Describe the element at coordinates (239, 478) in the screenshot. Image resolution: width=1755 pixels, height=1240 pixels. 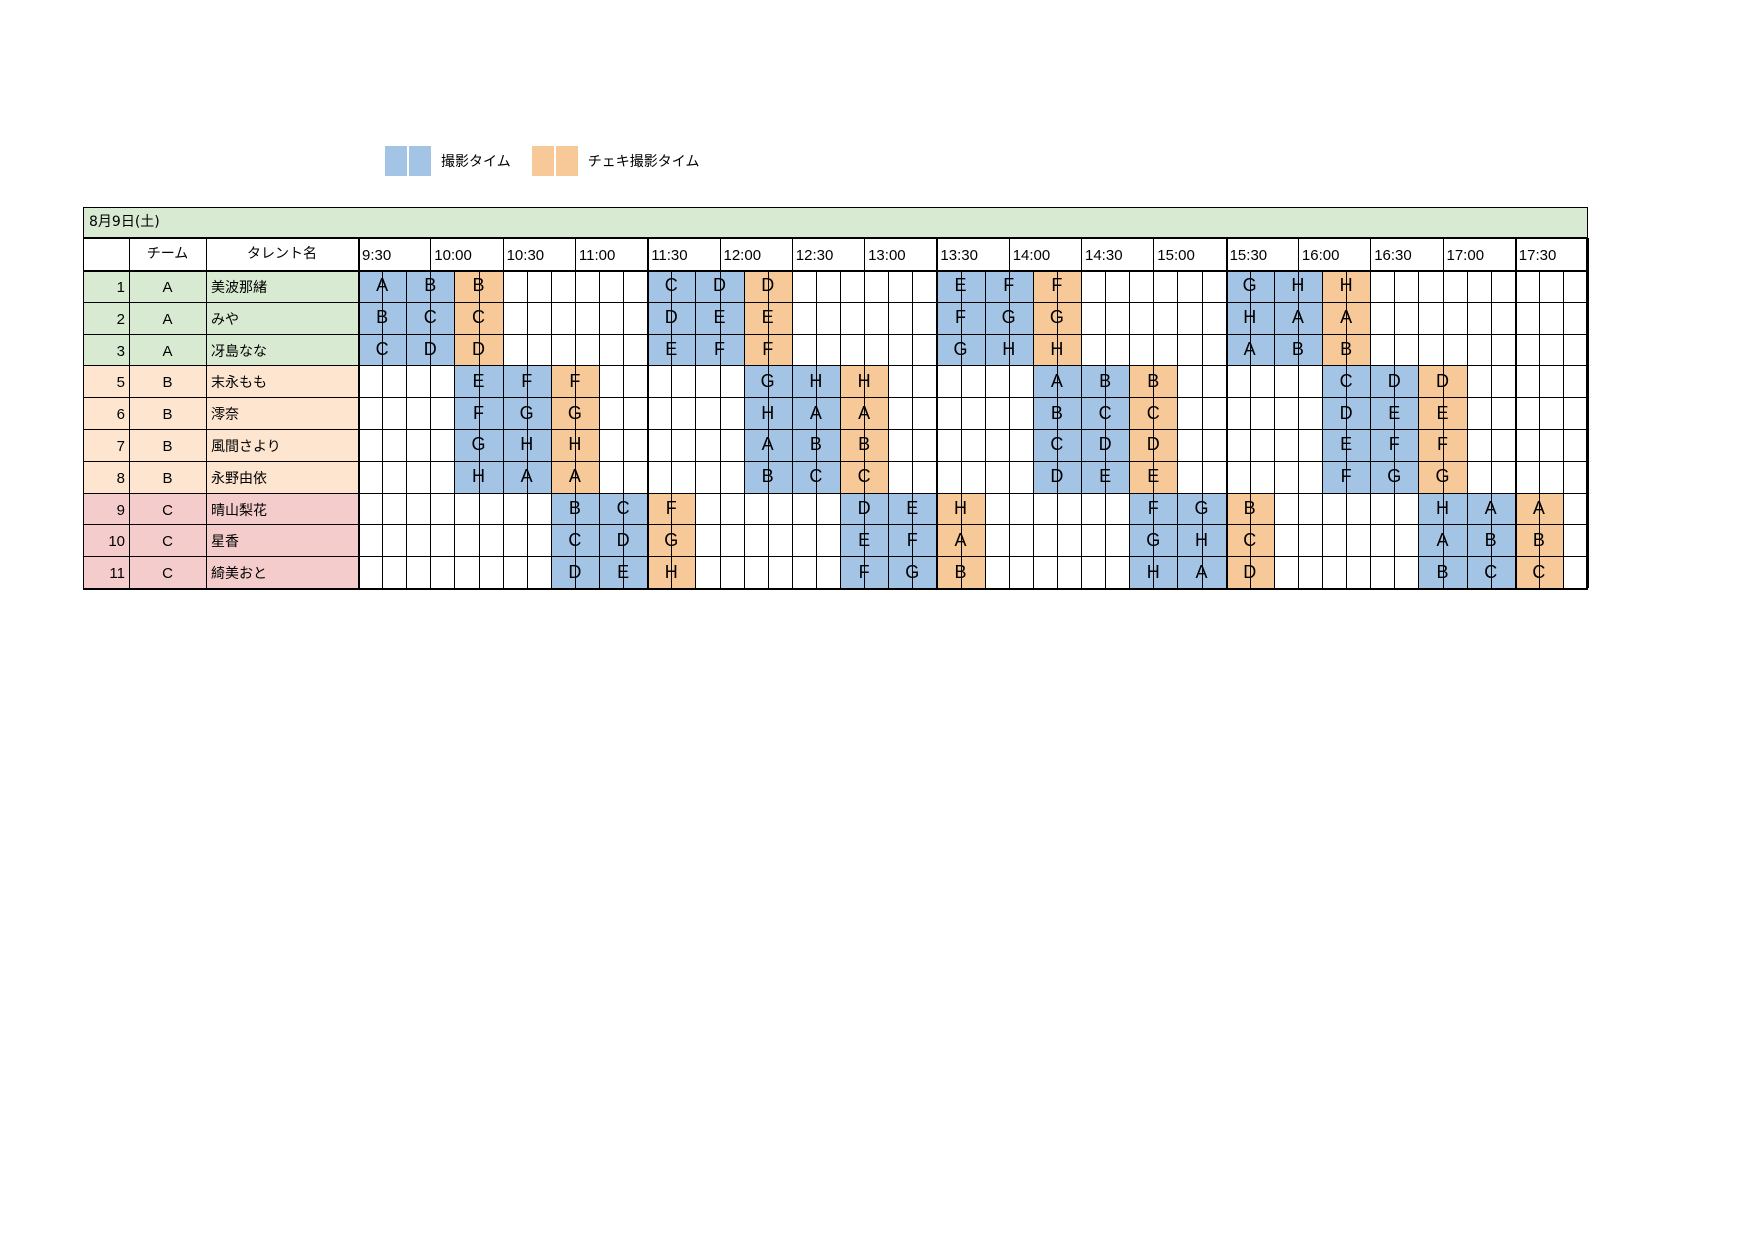
I see `row-talent-name: 永野由依` at that location.